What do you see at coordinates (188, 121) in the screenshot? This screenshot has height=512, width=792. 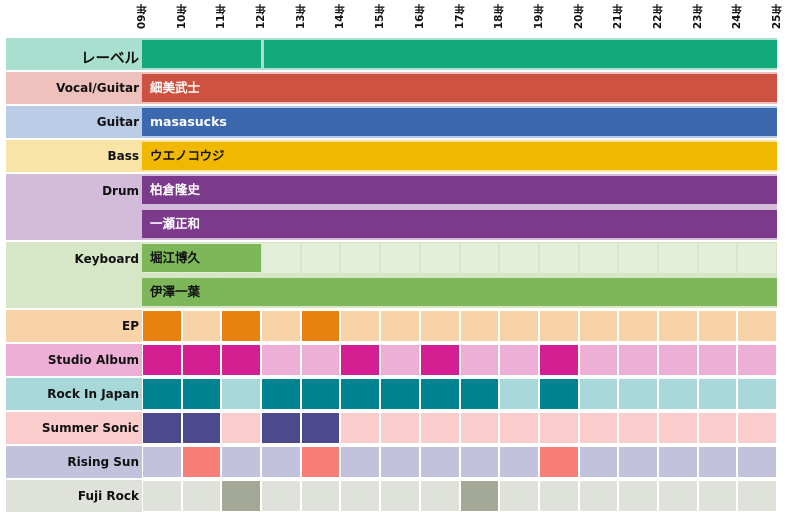 I see `member-name-label: masasucks` at bounding box center [188, 121].